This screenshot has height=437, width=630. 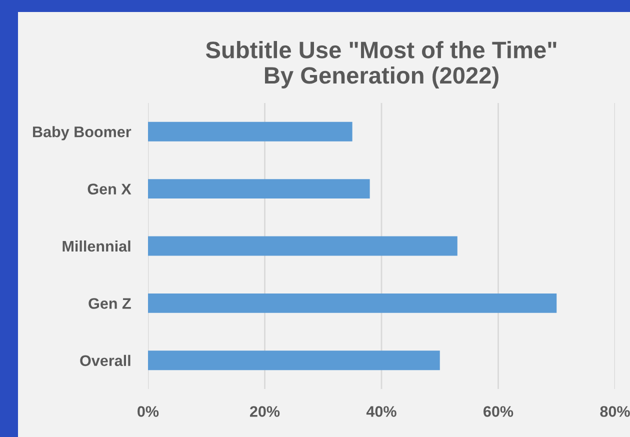 I want to click on y-tick-label: Baby Boomer, so click(x=82, y=133).